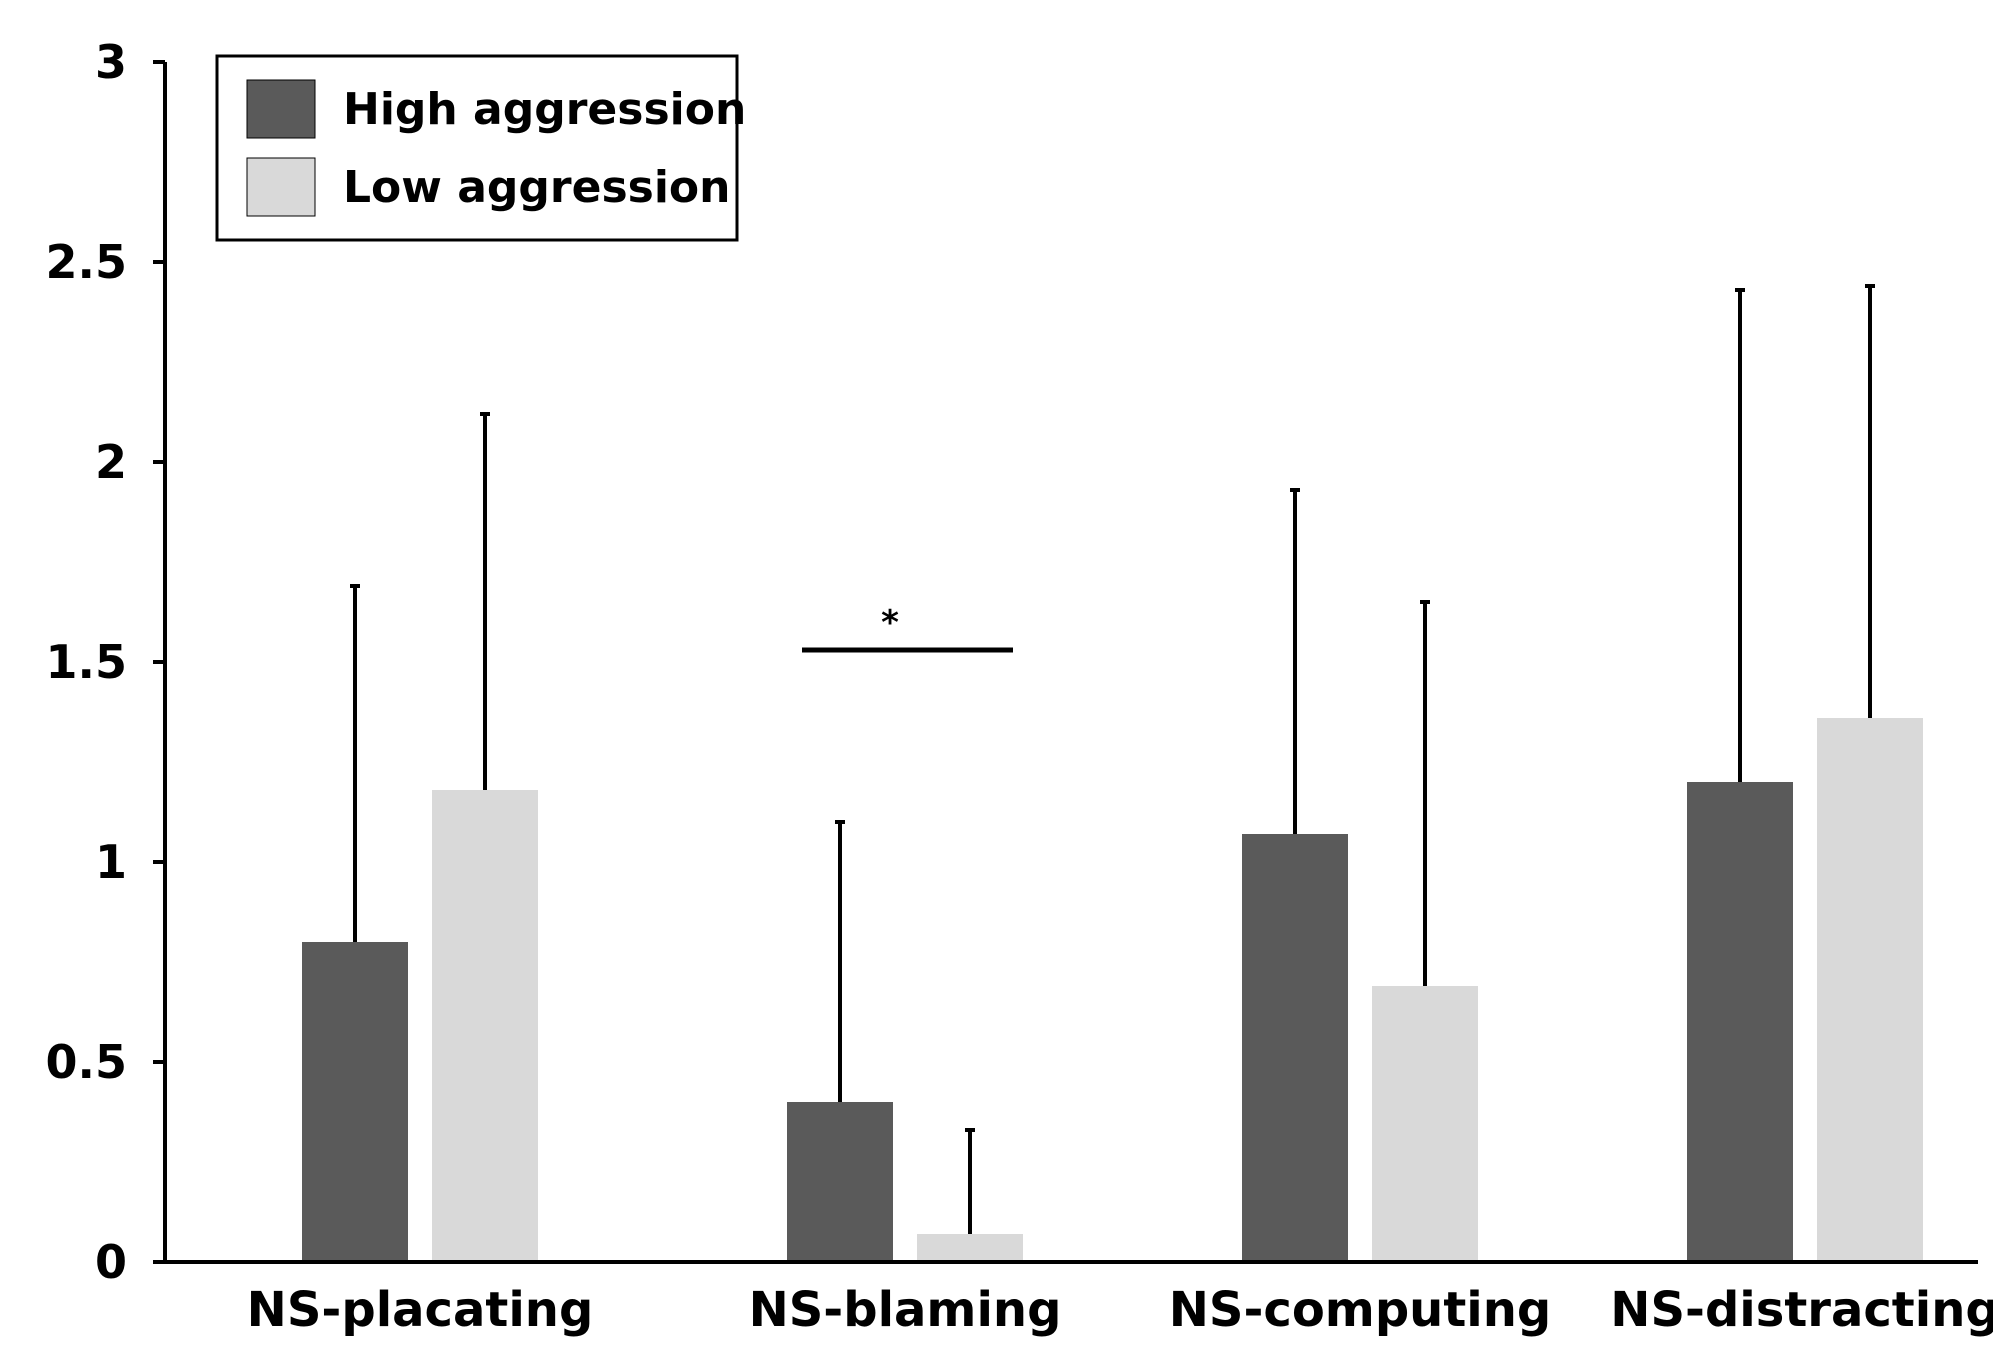  I want to click on bar-low-aggression-ns-distracting, so click(1870, 990).